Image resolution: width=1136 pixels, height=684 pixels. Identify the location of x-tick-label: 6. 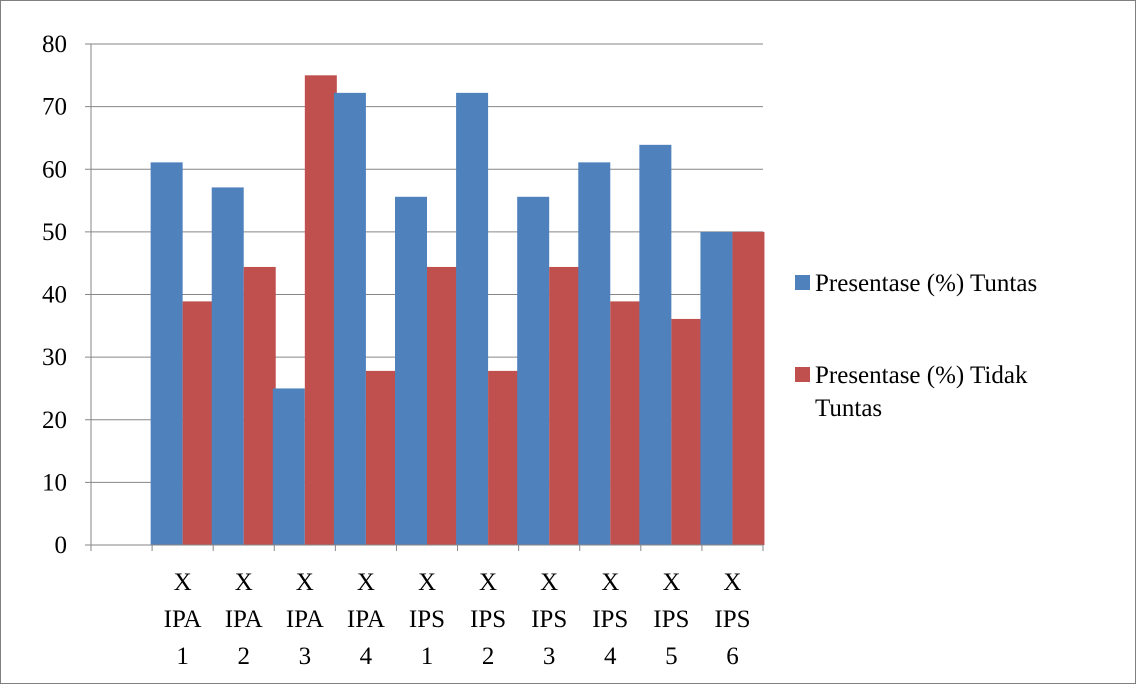
(732, 656).